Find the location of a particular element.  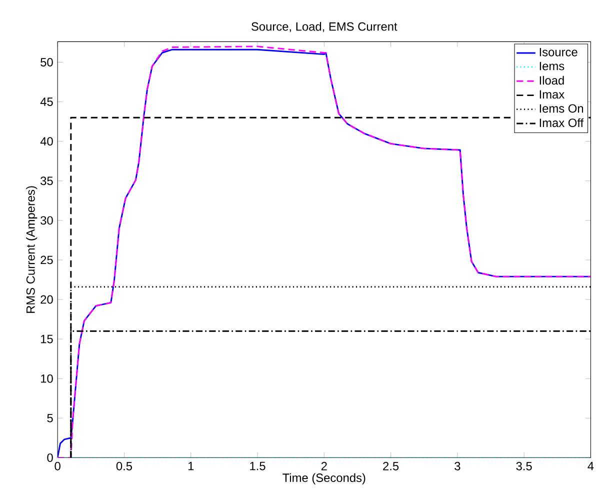

legend-label: Iload is located at coordinates (552, 80).